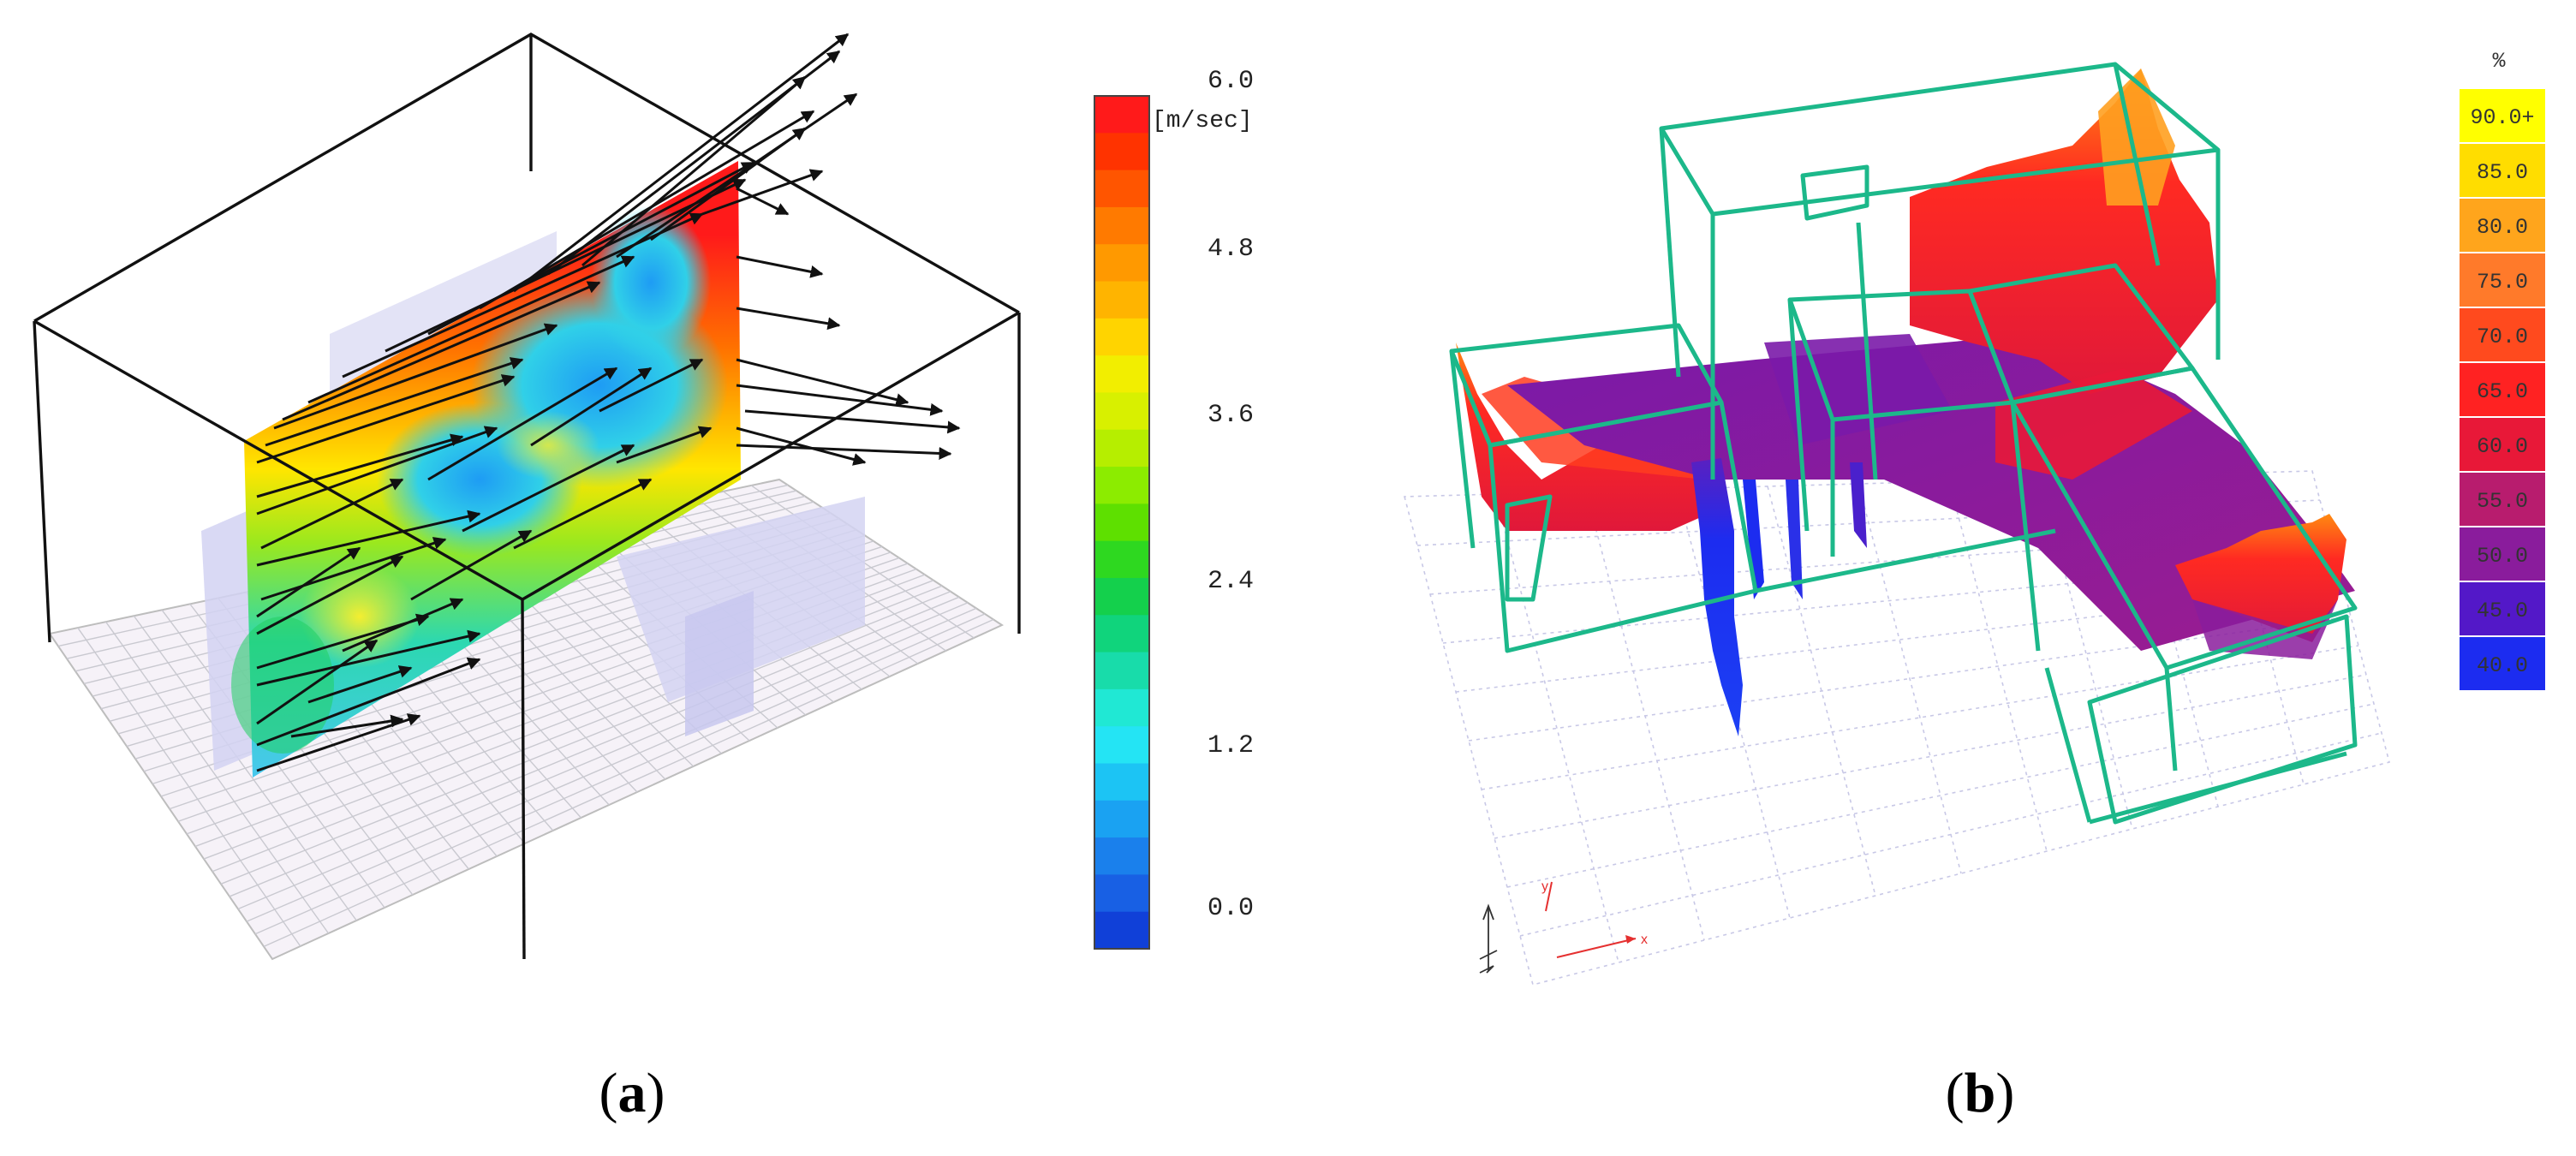 The image size is (2576, 1156). I want to click on legend-label: 85.0, so click(2502, 172).